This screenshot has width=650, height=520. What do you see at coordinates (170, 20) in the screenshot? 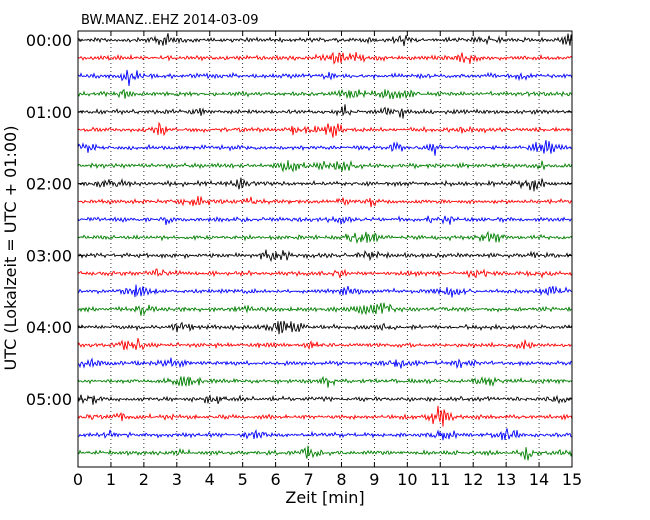
I see `chart-title: BW.MANZ..EHZ 2014-03-09` at bounding box center [170, 20].